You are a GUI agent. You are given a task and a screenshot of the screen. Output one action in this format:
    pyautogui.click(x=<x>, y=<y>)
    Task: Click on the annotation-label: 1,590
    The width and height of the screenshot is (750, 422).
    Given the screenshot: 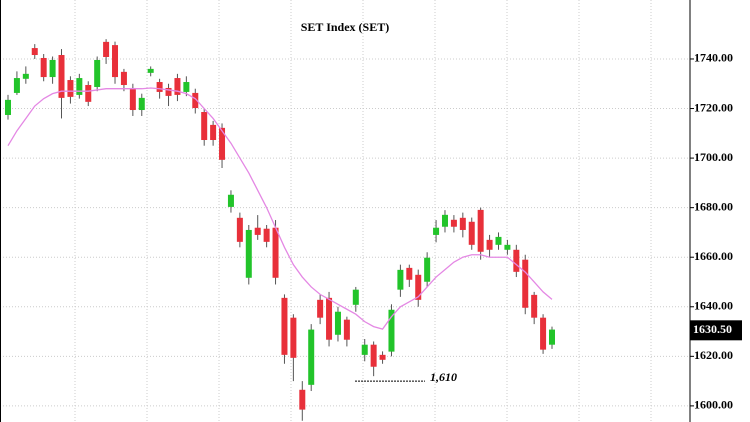 What is the action you would take?
    pyautogui.click(x=388, y=421)
    